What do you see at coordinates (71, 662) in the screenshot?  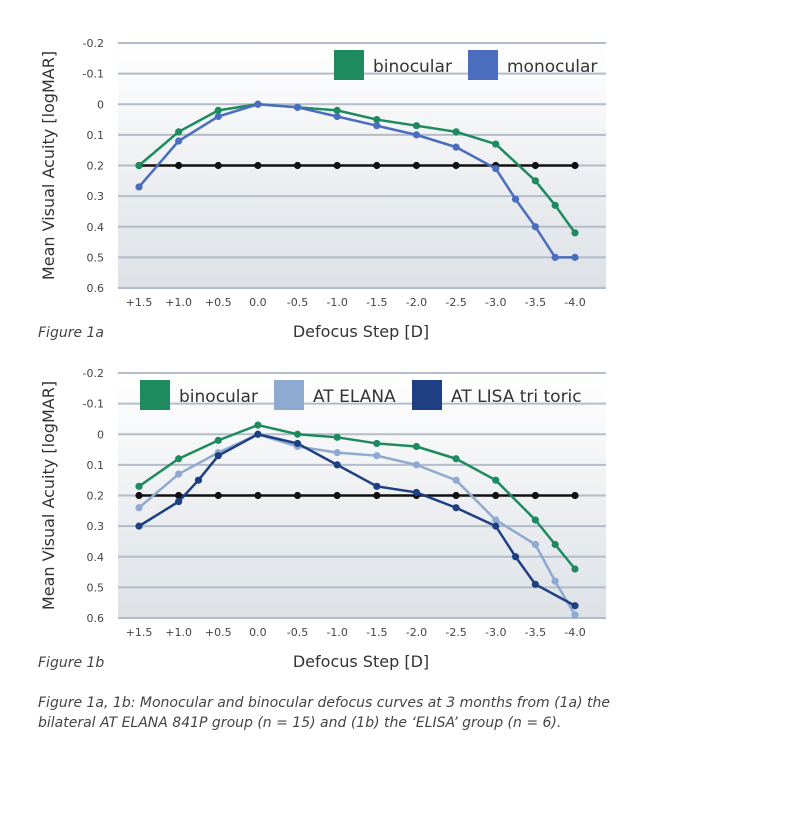 I see `figure-label: Figure 1b` at bounding box center [71, 662].